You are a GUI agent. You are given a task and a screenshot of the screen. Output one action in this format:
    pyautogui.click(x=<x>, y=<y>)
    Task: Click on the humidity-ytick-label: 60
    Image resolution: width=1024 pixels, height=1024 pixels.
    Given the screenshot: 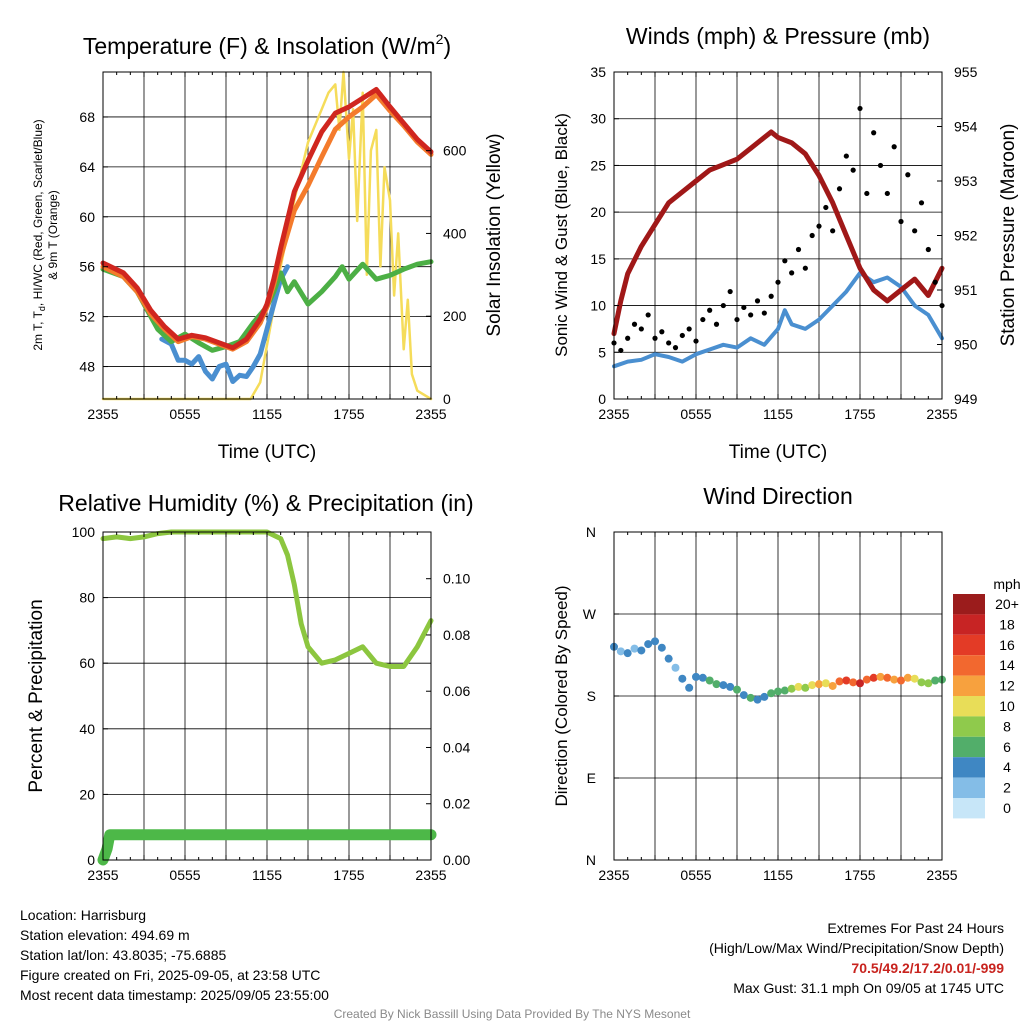 What is the action you would take?
    pyautogui.click(x=87, y=663)
    